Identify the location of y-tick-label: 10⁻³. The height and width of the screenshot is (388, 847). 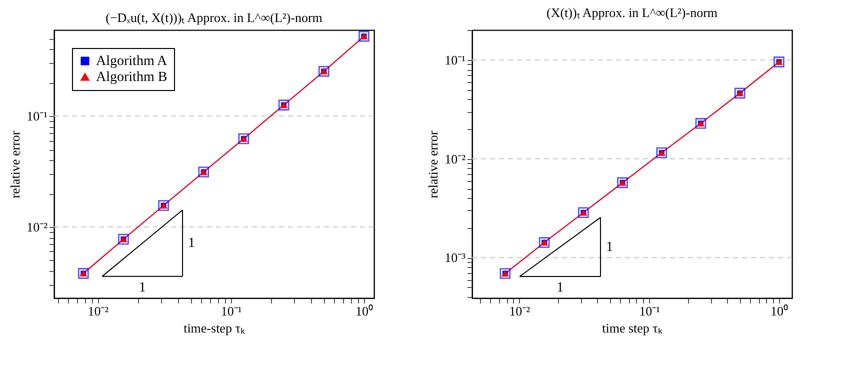
(455, 258).